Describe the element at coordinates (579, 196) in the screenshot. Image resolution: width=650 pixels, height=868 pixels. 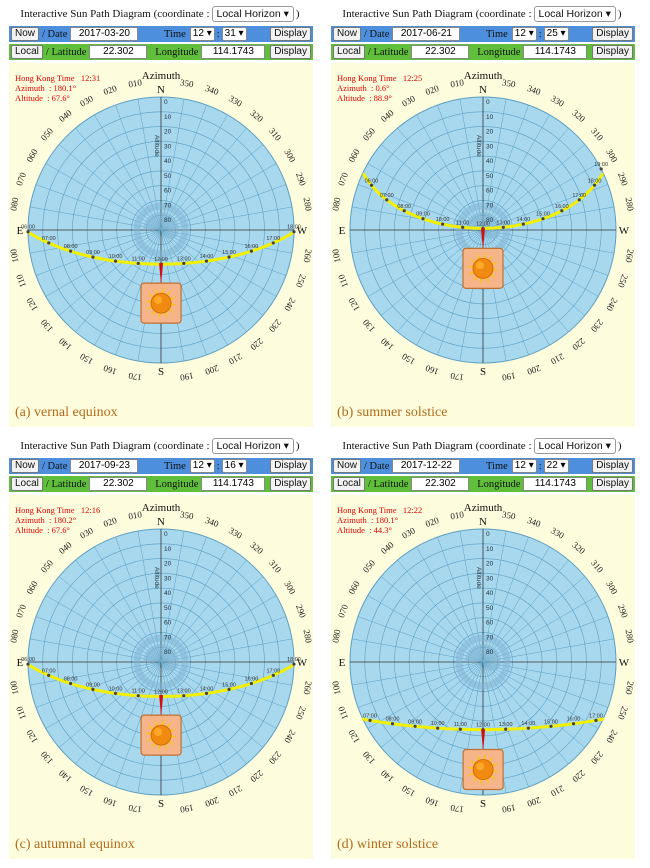
I see `hour-label: 17:00` at that location.